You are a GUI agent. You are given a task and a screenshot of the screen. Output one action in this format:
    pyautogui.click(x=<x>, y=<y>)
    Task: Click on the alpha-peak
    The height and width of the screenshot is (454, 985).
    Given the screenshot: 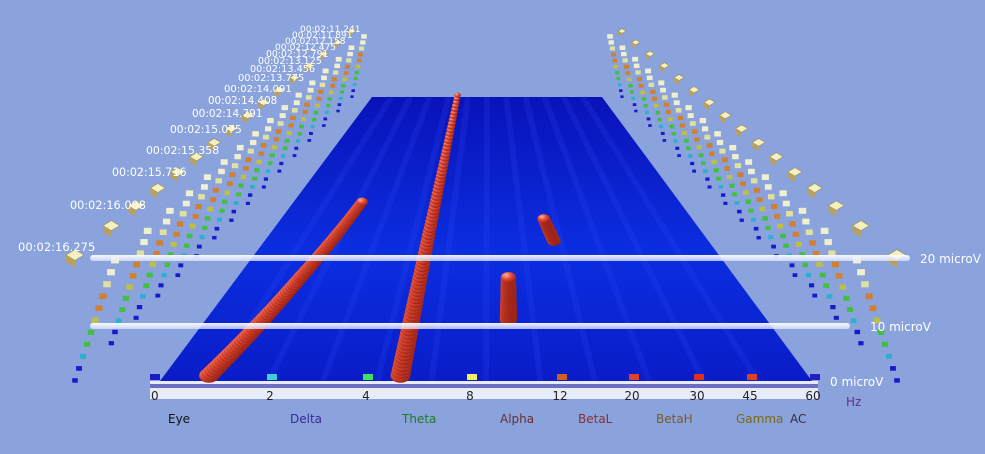 What is the action you would take?
    pyautogui.click(x=425, y=237)
    